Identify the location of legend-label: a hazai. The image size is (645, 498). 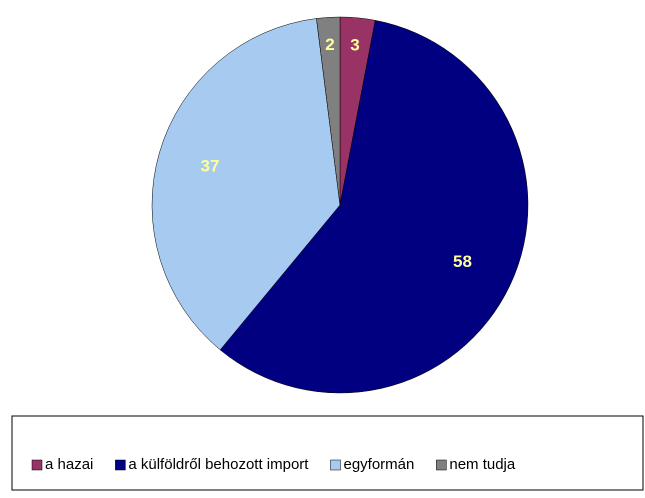
(69, 464).